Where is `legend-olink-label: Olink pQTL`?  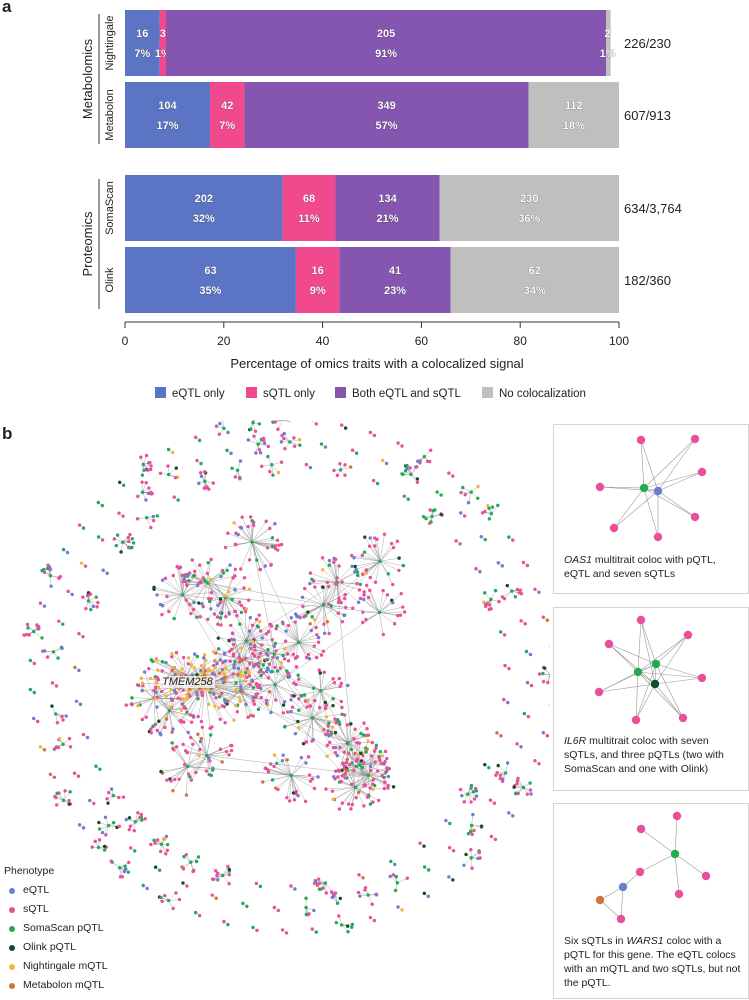 legend-olink-label: Olink pQTL is located at coordinates (50, 947).